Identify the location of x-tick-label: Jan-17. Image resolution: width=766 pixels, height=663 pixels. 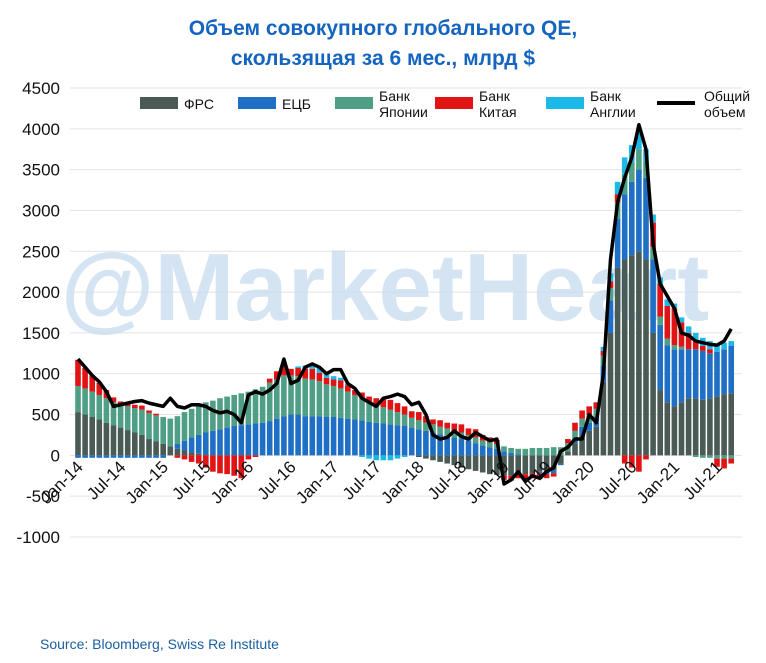
(317, 482).